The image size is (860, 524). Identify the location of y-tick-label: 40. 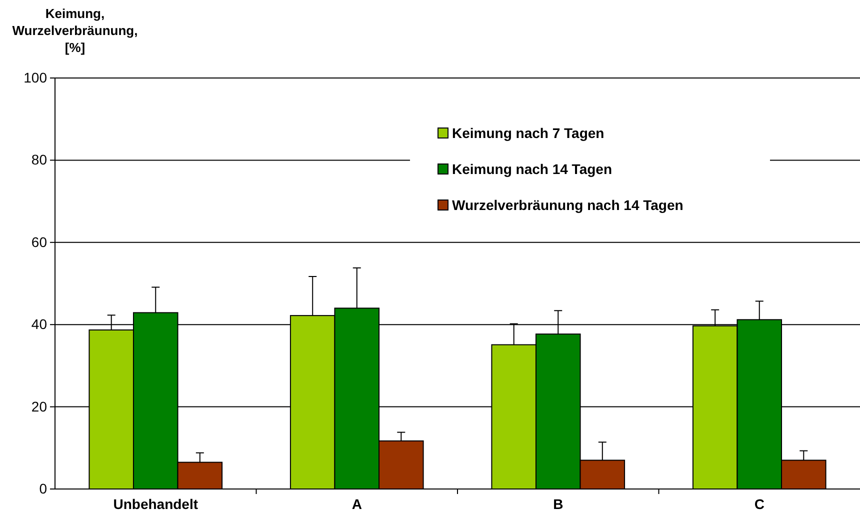
(39, 324).